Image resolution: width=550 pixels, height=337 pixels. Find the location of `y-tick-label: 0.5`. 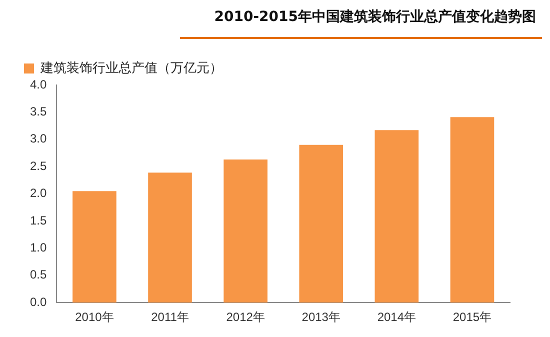

y-tick-label: 0.5 is located at coordinates (38, 275).